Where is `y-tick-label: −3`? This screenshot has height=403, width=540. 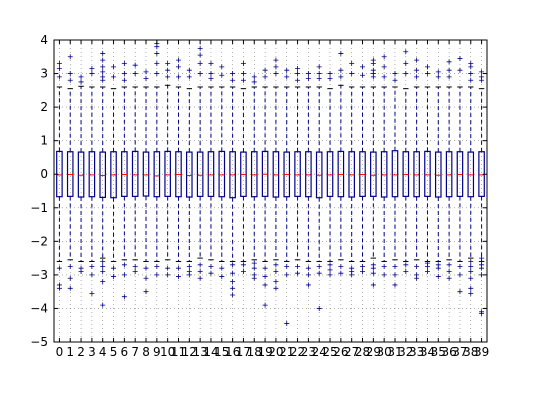
y-tick-label: −3 is located at coordinates (39, 275).